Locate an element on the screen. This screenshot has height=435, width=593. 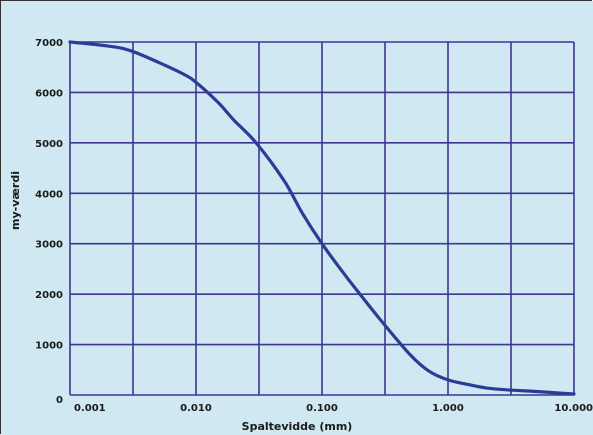
y-axis-ticks: 0 1000 2000 3000 4000 5000 6000 7000 is located at coordinates (49, 222).